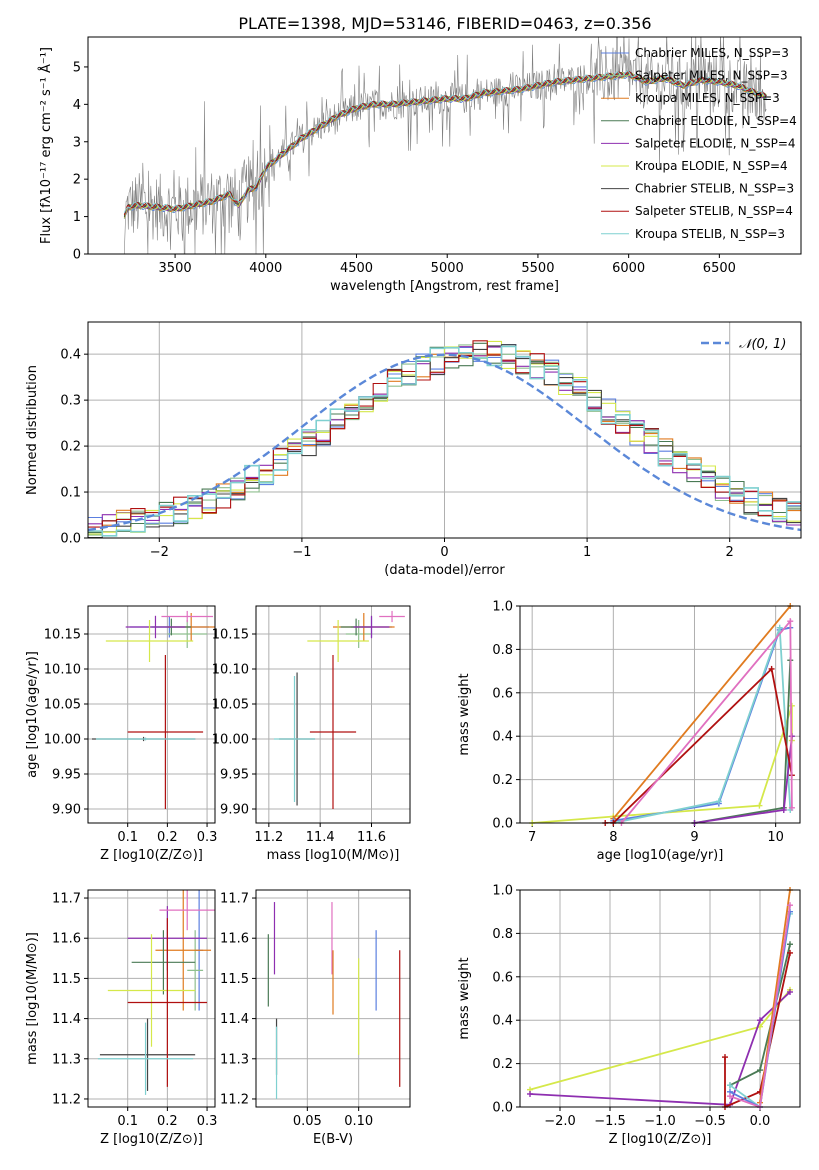  Describe the element at coordinates (356, 268) in the screenshot. I see `x-tick-label: 4500` at that location.